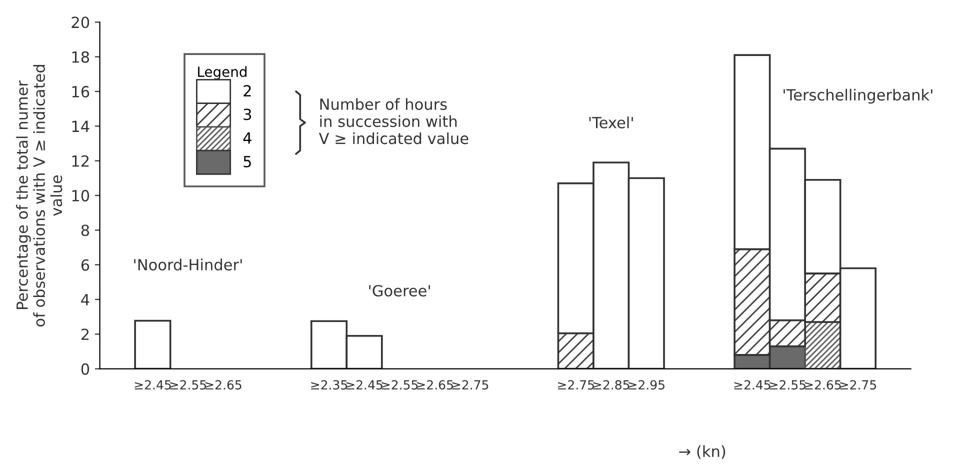 The height and width of the screenshot is (471, 969). Describe the element at coordinates (329, 385) in the screenshot. I see `x-tick-label: ≥2.35` at that location.